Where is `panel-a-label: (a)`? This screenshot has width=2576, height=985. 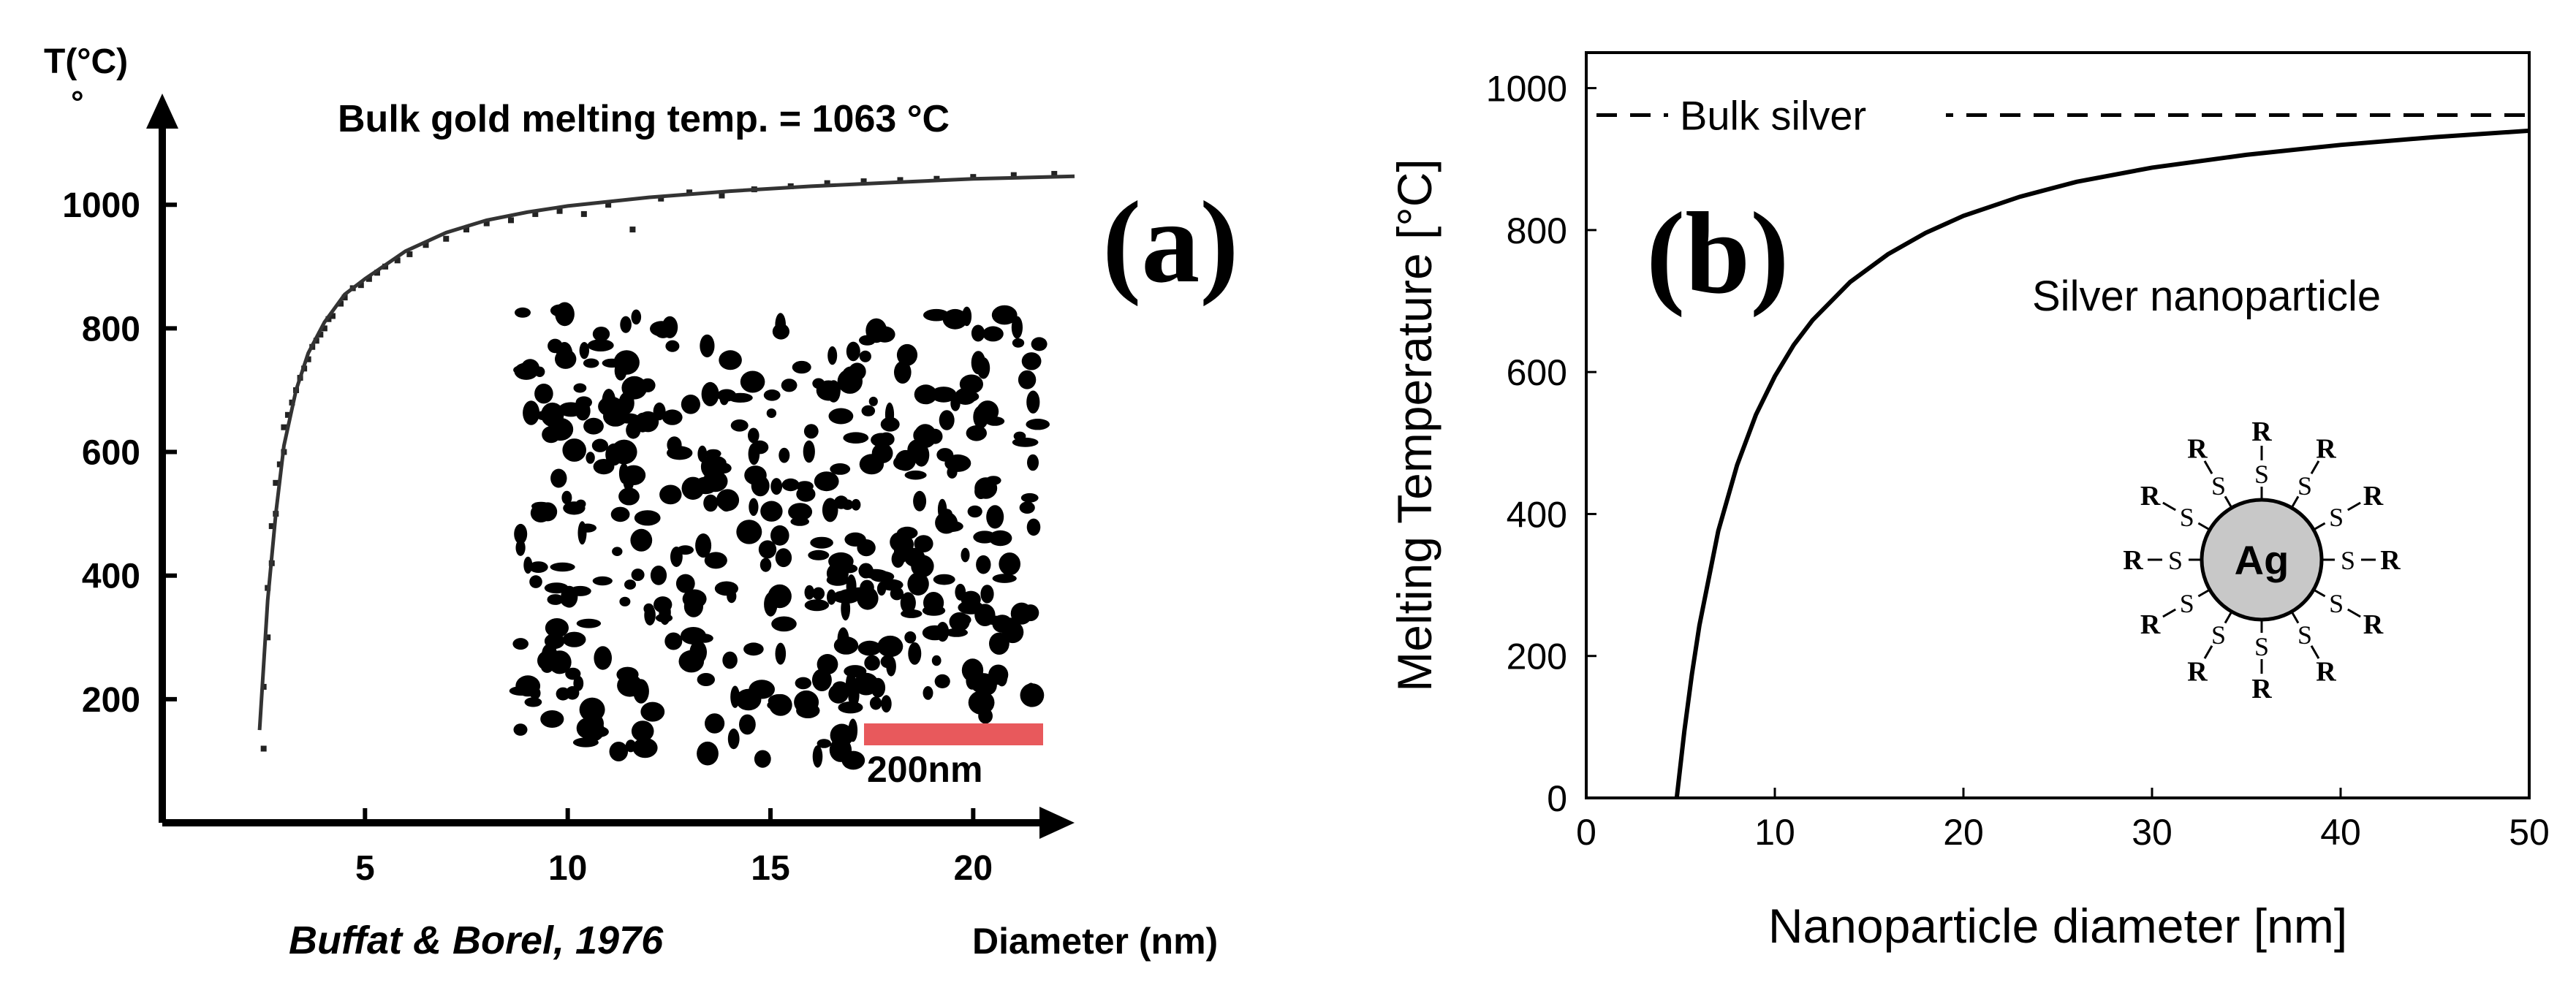 panel-a-label: (a) is located at coordinates (1170, 242).